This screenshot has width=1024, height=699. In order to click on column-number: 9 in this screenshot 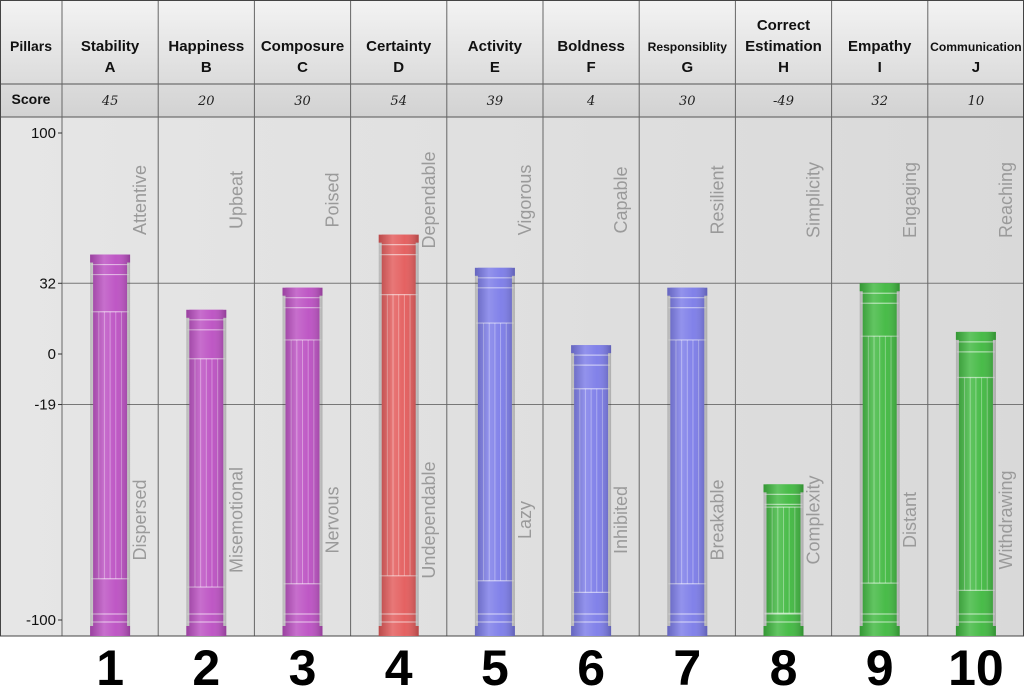, I will do `click(880, 668)`.